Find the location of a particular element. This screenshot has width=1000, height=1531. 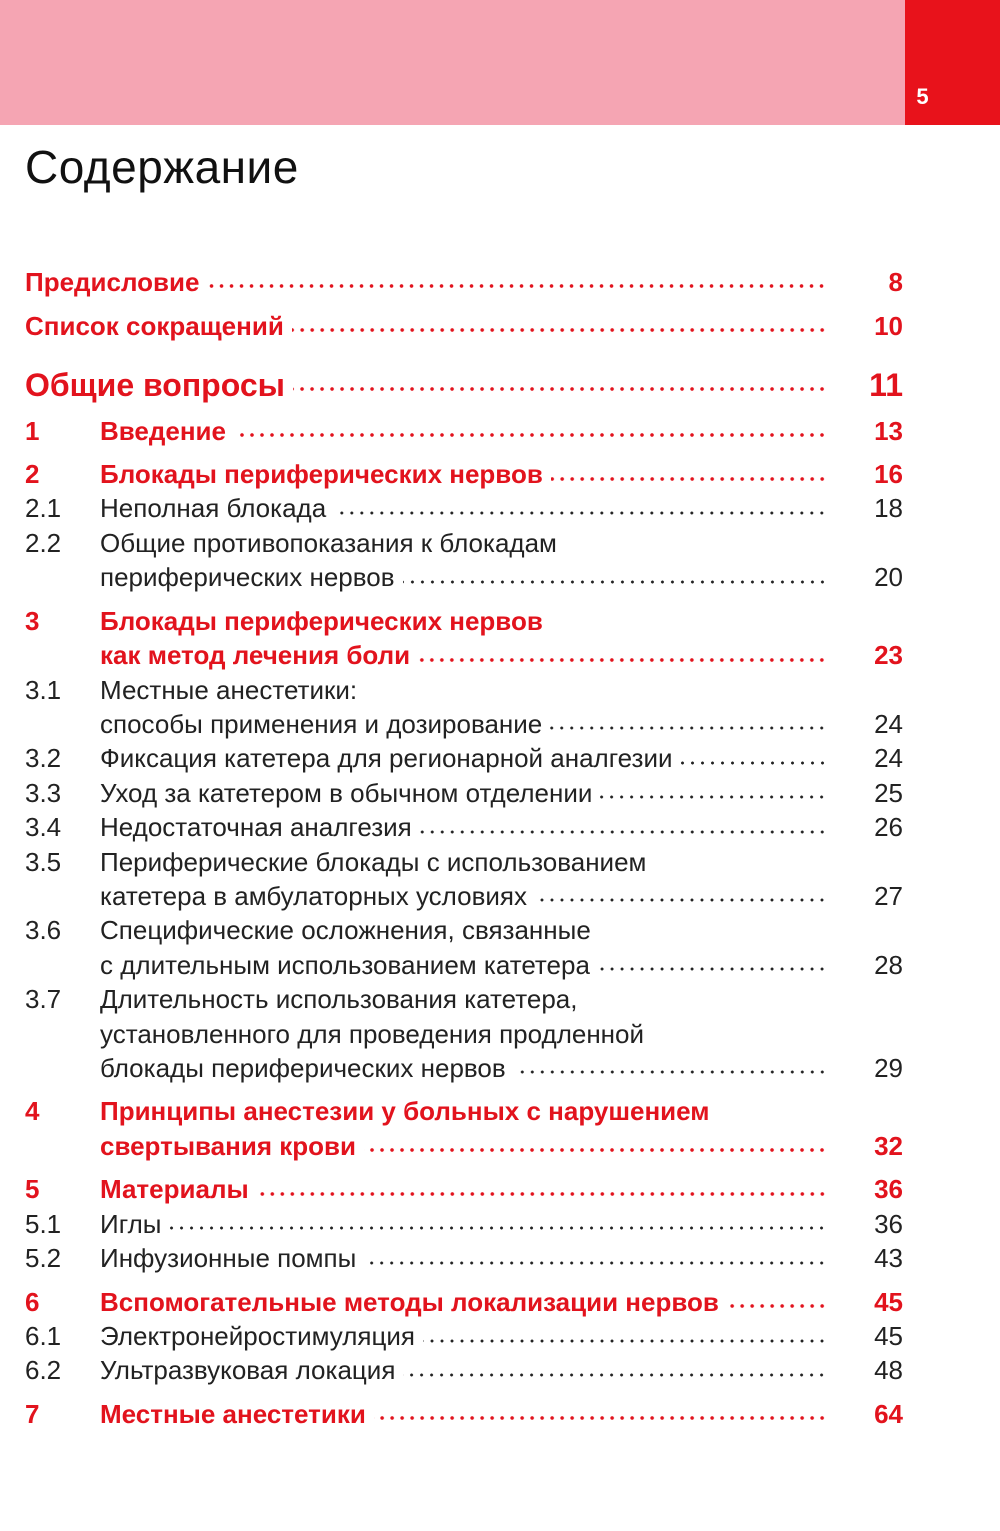

toc-line: 3 Блокады периферических нервов is located at coordinates (500, 621).